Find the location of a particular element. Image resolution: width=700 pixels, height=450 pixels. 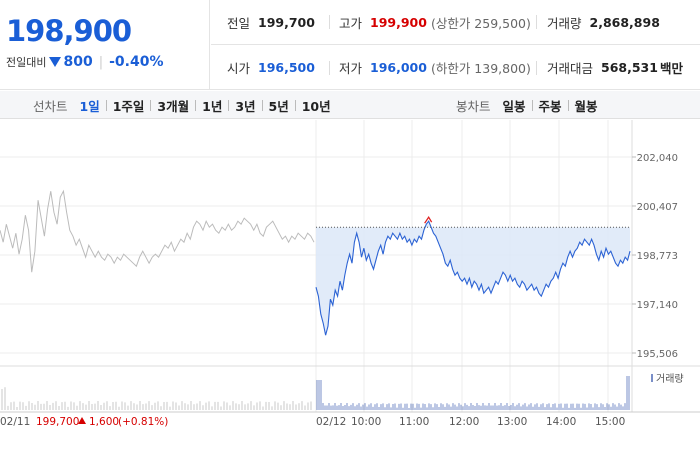

y-tick-label: 202,040 is located at coordinates (657, 158).